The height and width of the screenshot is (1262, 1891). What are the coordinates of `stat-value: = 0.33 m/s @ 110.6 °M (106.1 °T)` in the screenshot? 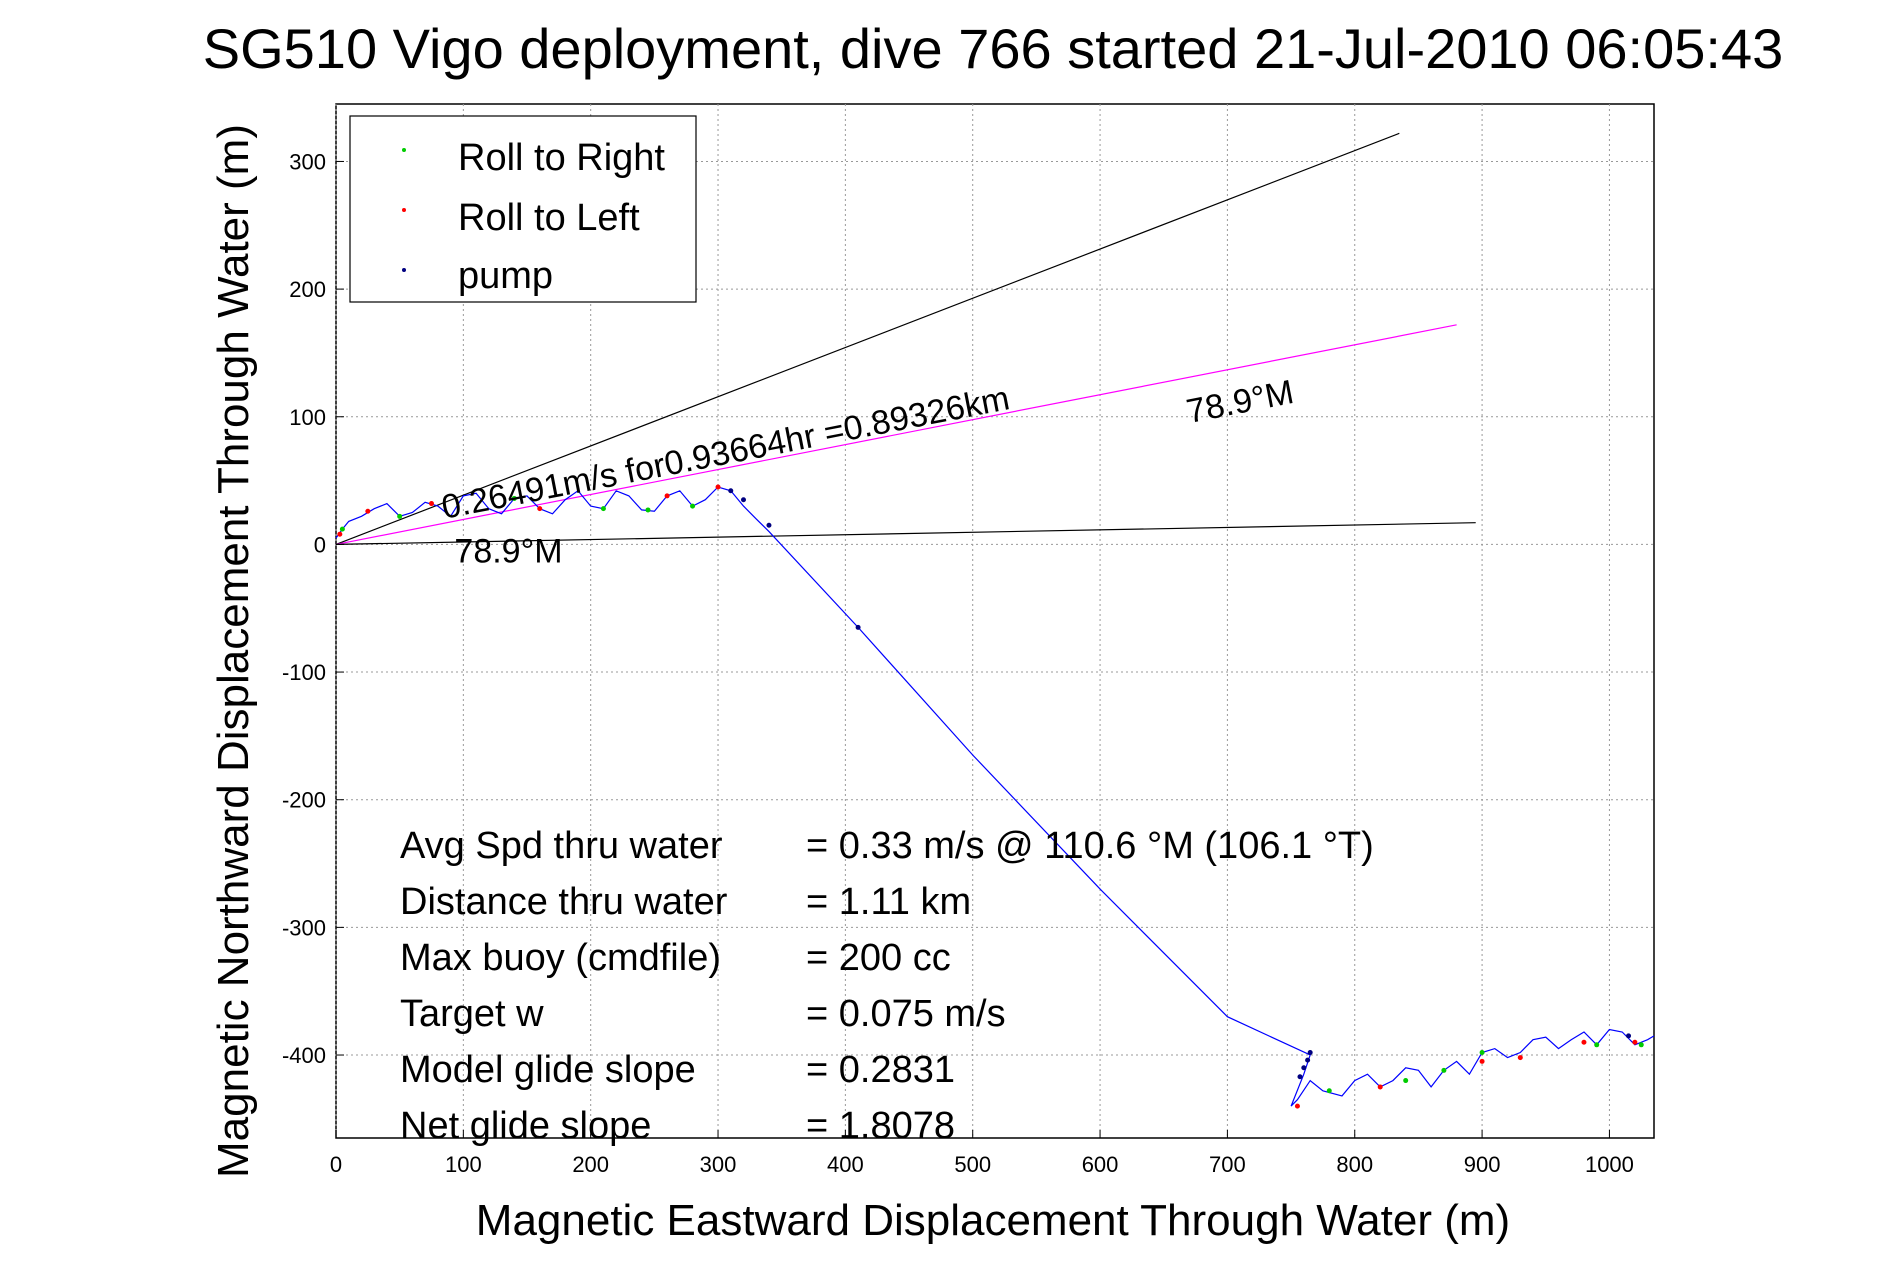 It's located at (1090, 846).